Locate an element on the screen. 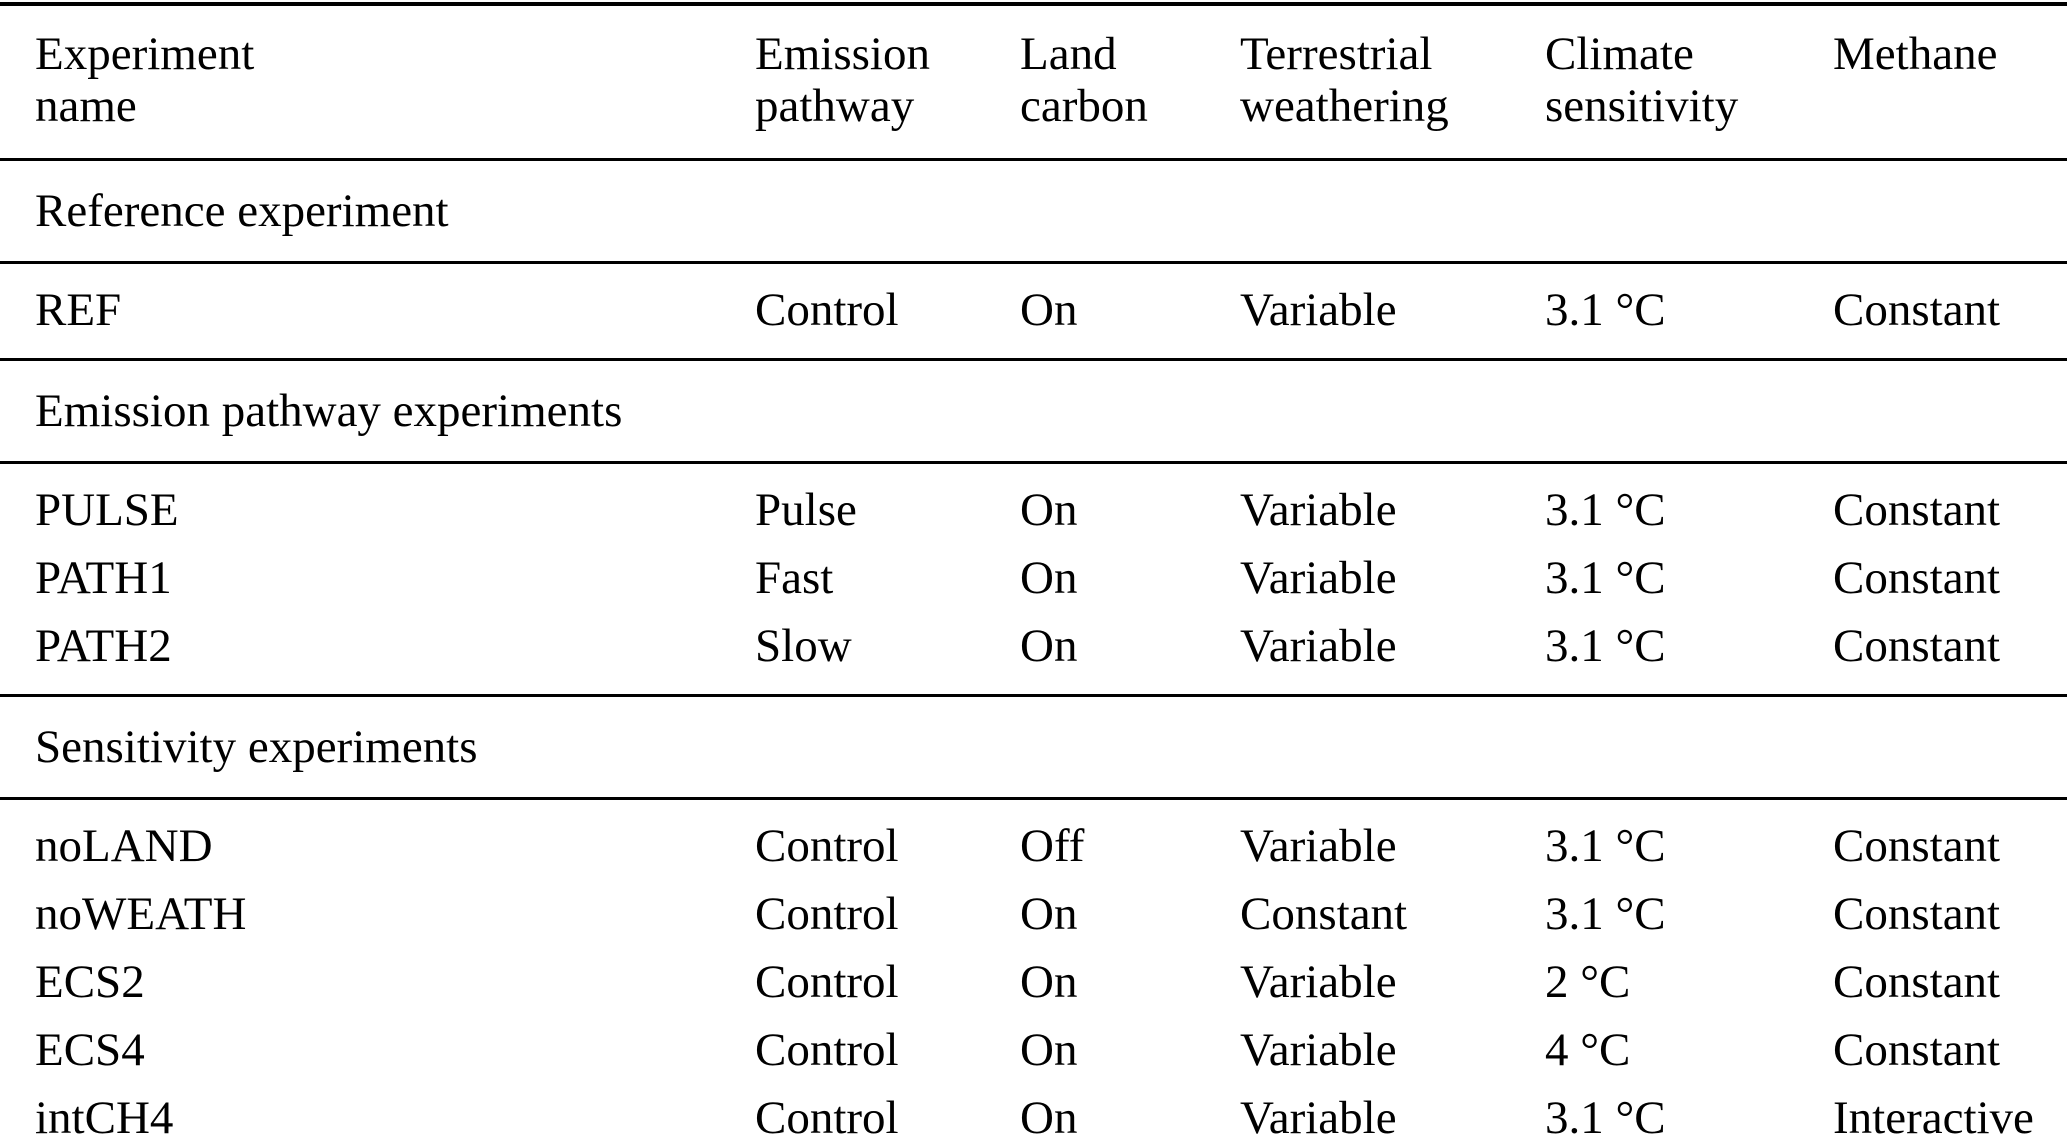 The height and width of the screenshot is (1141, 2067). cell-emission-pathway: Fast is located at coordinates (794, 578).